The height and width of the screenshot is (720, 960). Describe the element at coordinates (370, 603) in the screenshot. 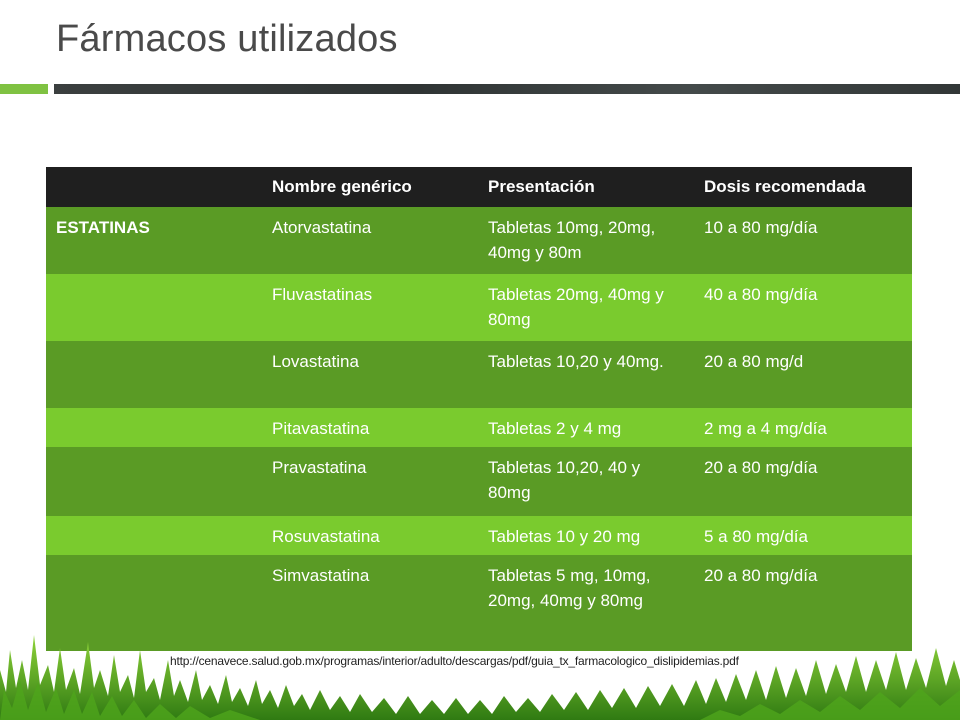

I see `drug-name: Simvastatina` at that location.